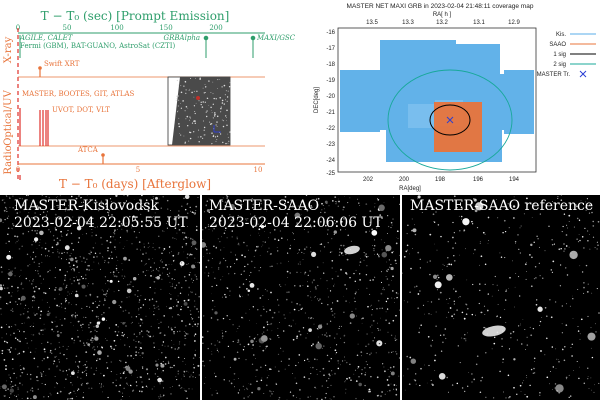 This screenshot has height=400, width=600. Describe the element at coordinates (479, 23) in the screenshot. I see `ra-h-tick-3: 13.1` at that location.